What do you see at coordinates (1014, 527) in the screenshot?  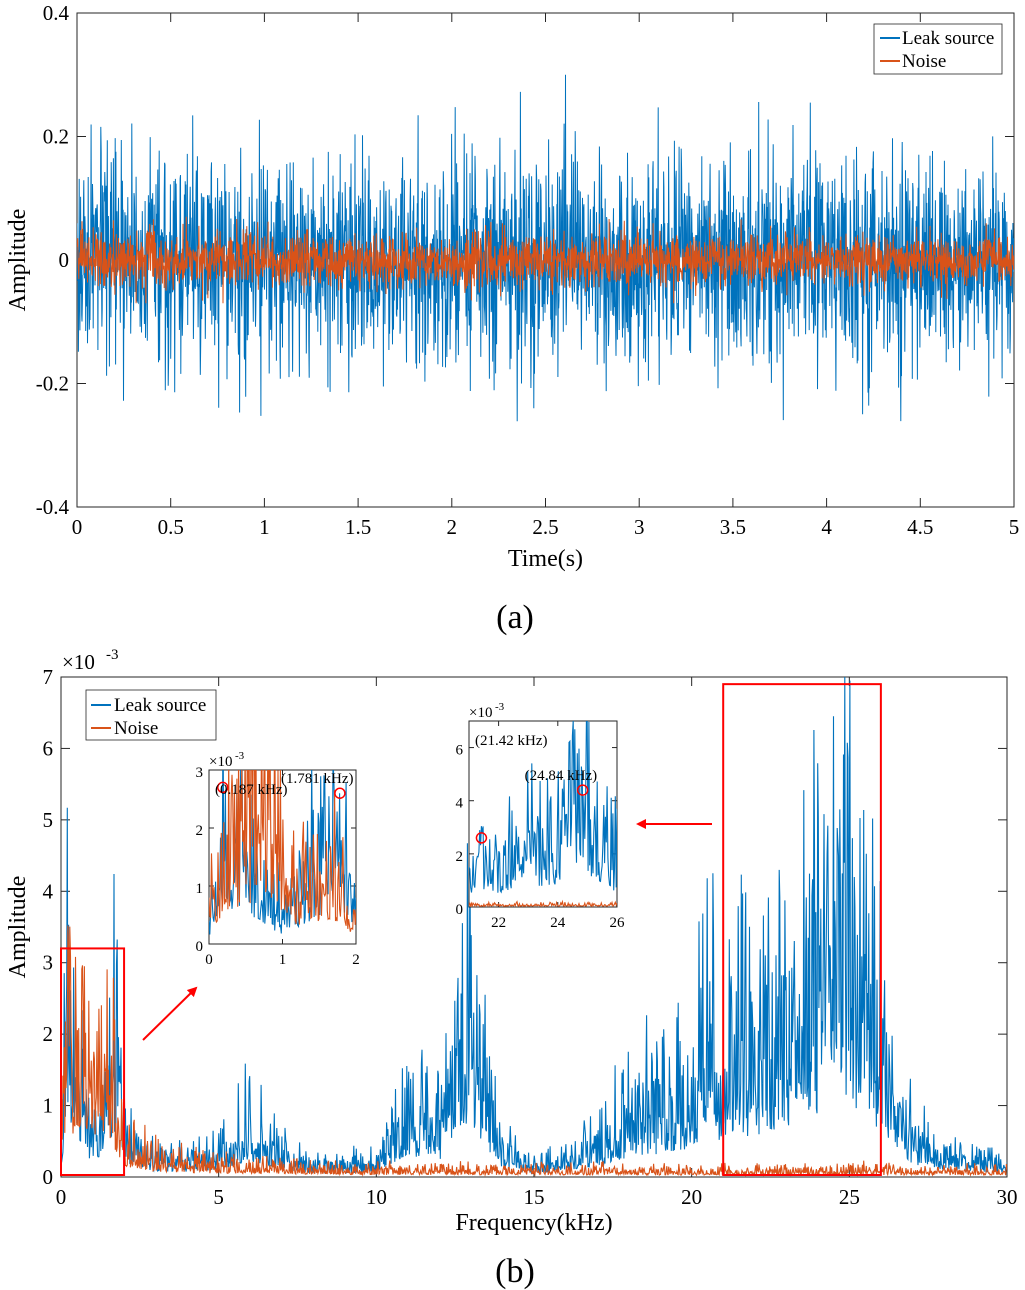 I see `panel-a-x-tick-label: 5` at bounding box center [1014, 527].